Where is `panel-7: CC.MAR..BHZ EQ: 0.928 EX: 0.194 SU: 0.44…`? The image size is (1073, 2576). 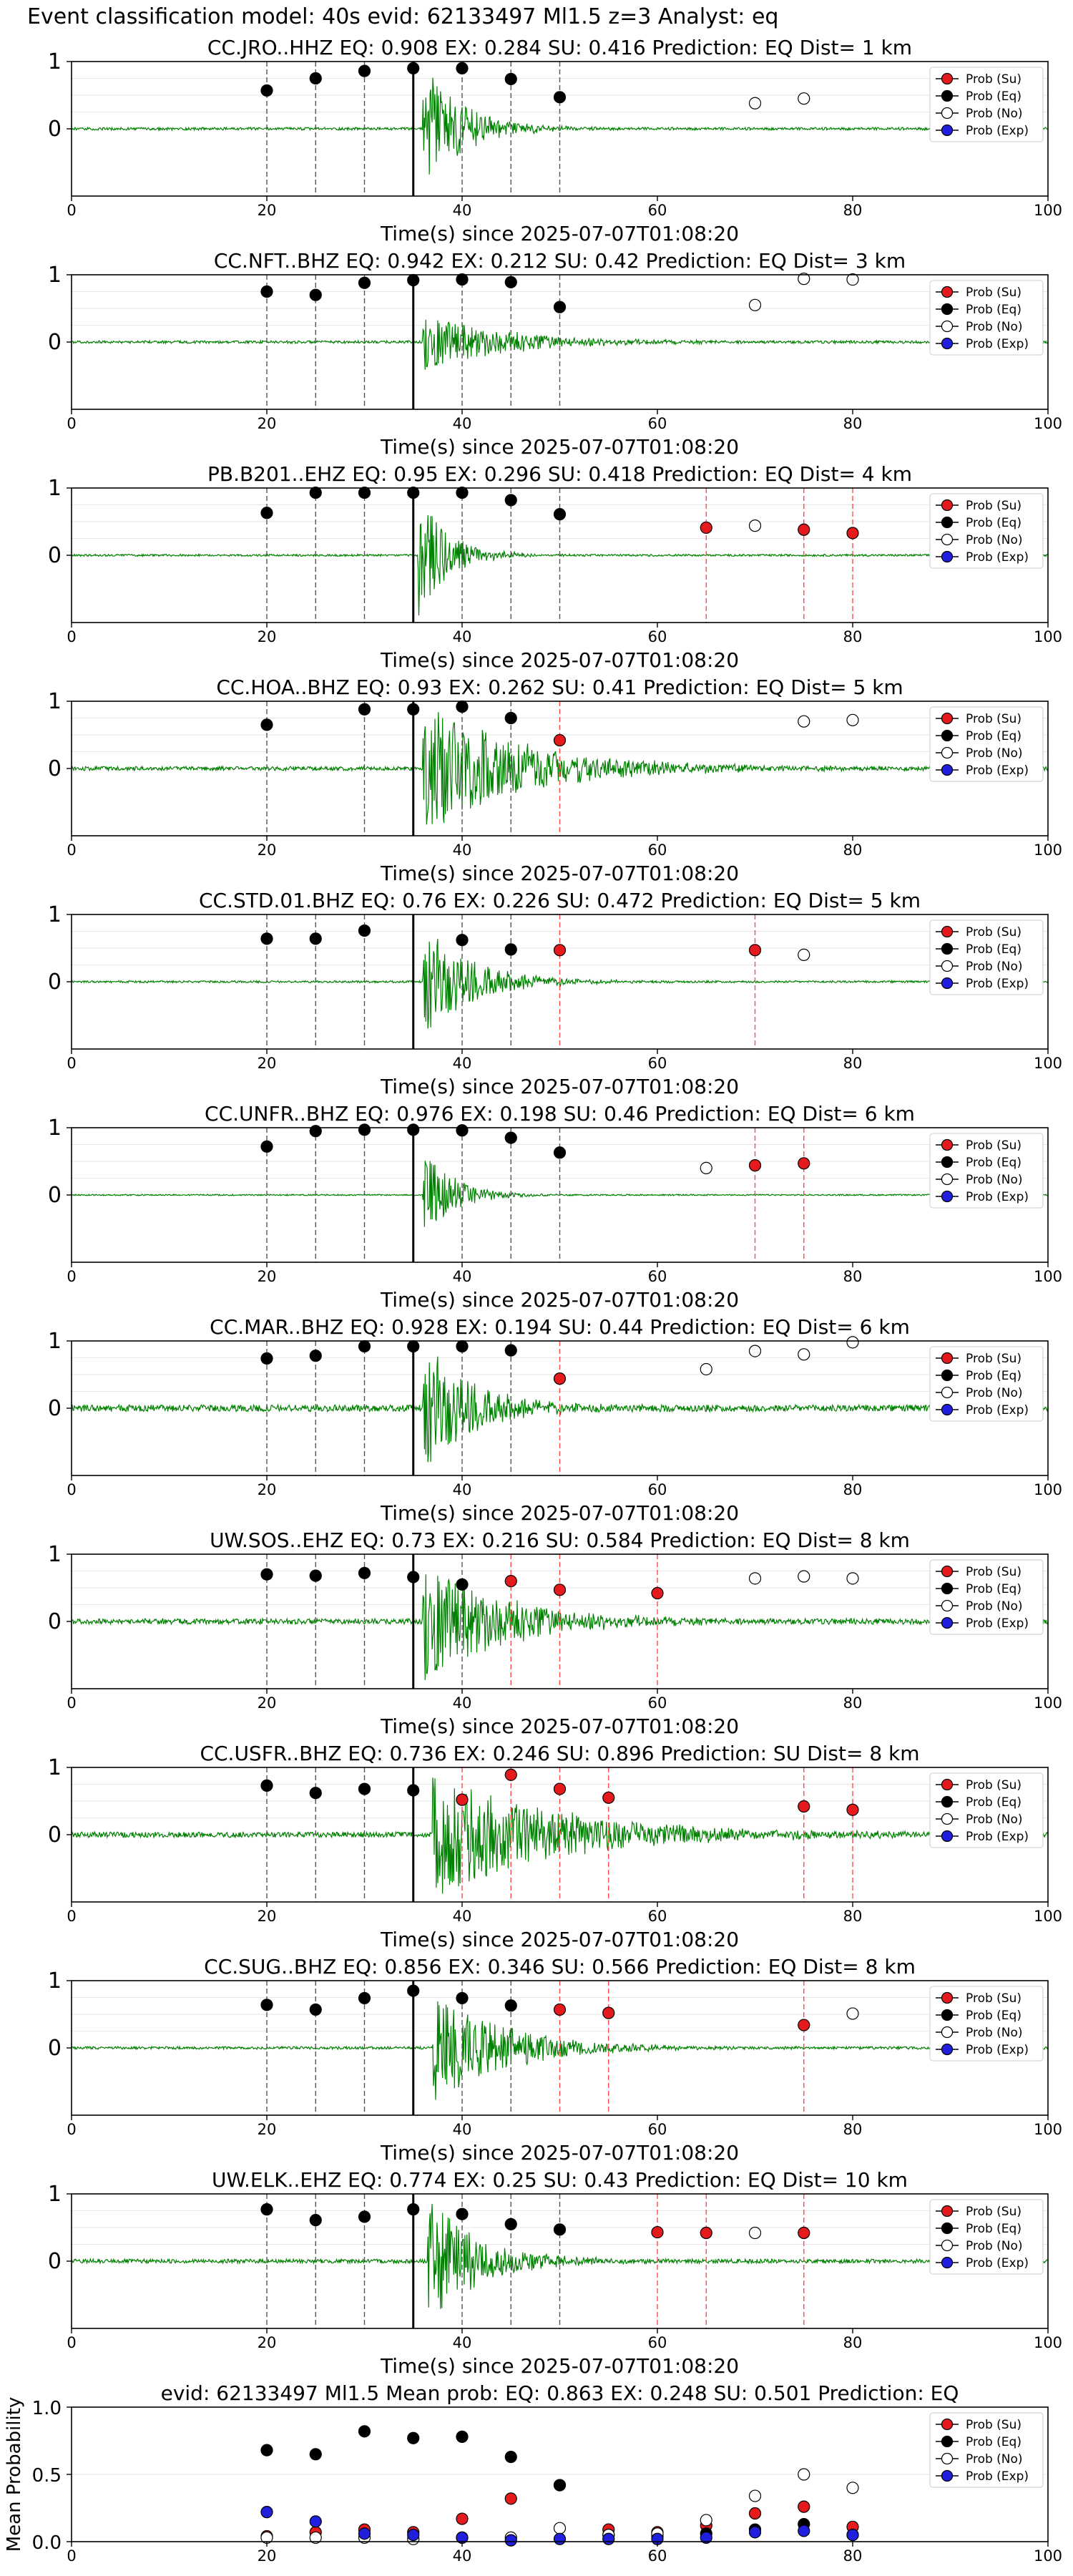
panel-7: CC.MAR..BHZ EQ: 0.928 EX: 0.194 SU: 0.44… is located at coordinates (555, 1420).